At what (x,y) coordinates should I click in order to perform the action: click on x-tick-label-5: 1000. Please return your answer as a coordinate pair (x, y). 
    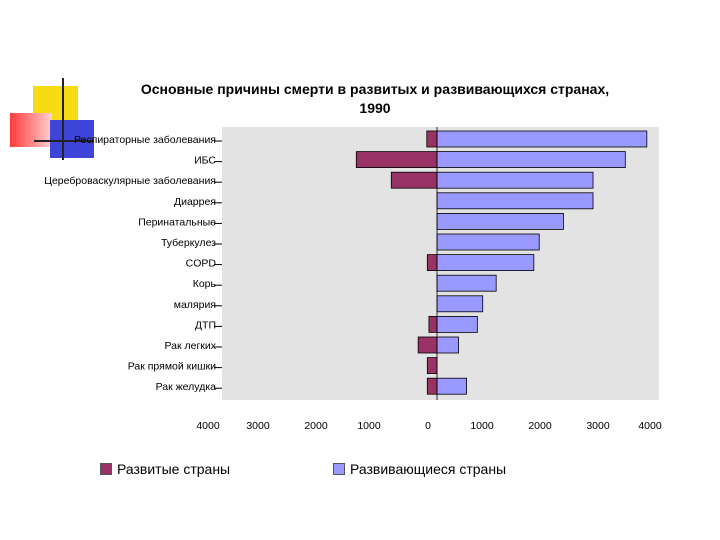
    Looking at the image, I should click on (482, 426).